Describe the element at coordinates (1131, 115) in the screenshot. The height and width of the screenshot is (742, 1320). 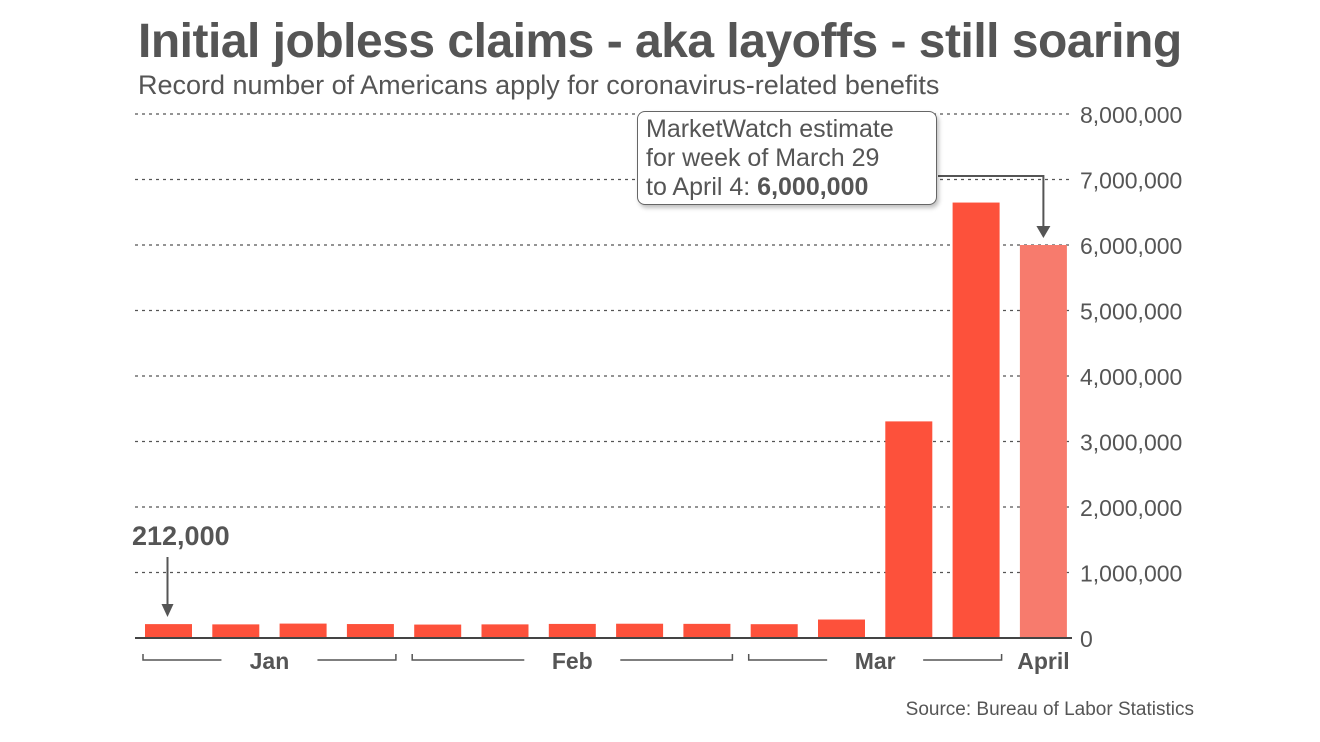
I see `y-tick-label: 8,000,000` at that location.